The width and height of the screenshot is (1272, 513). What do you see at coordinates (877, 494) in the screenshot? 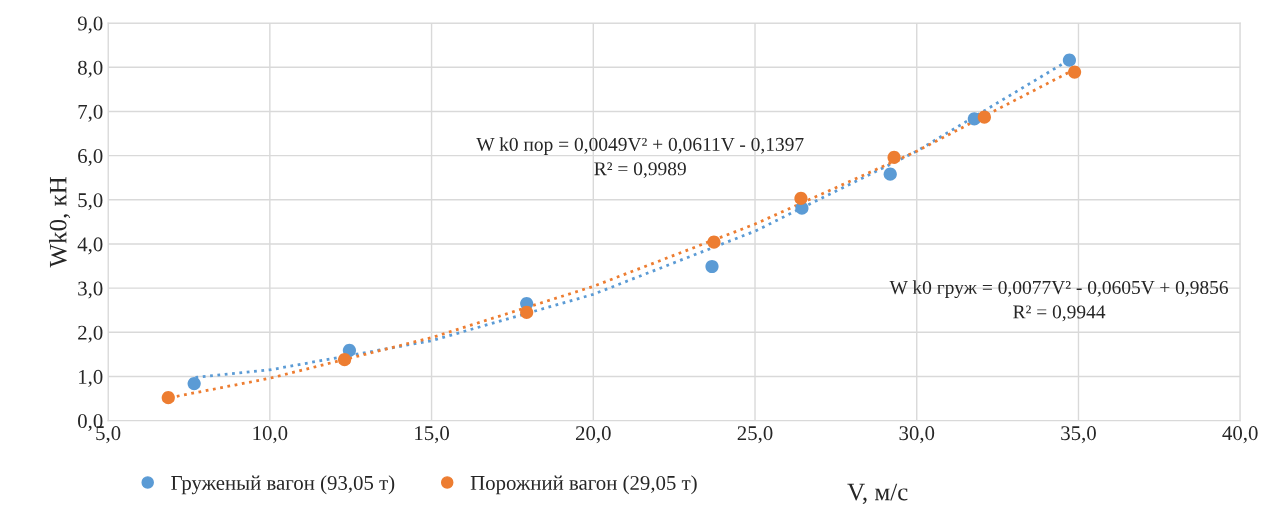
I see `x-axis-title: V, м/с` at bounding box center [877, 494].